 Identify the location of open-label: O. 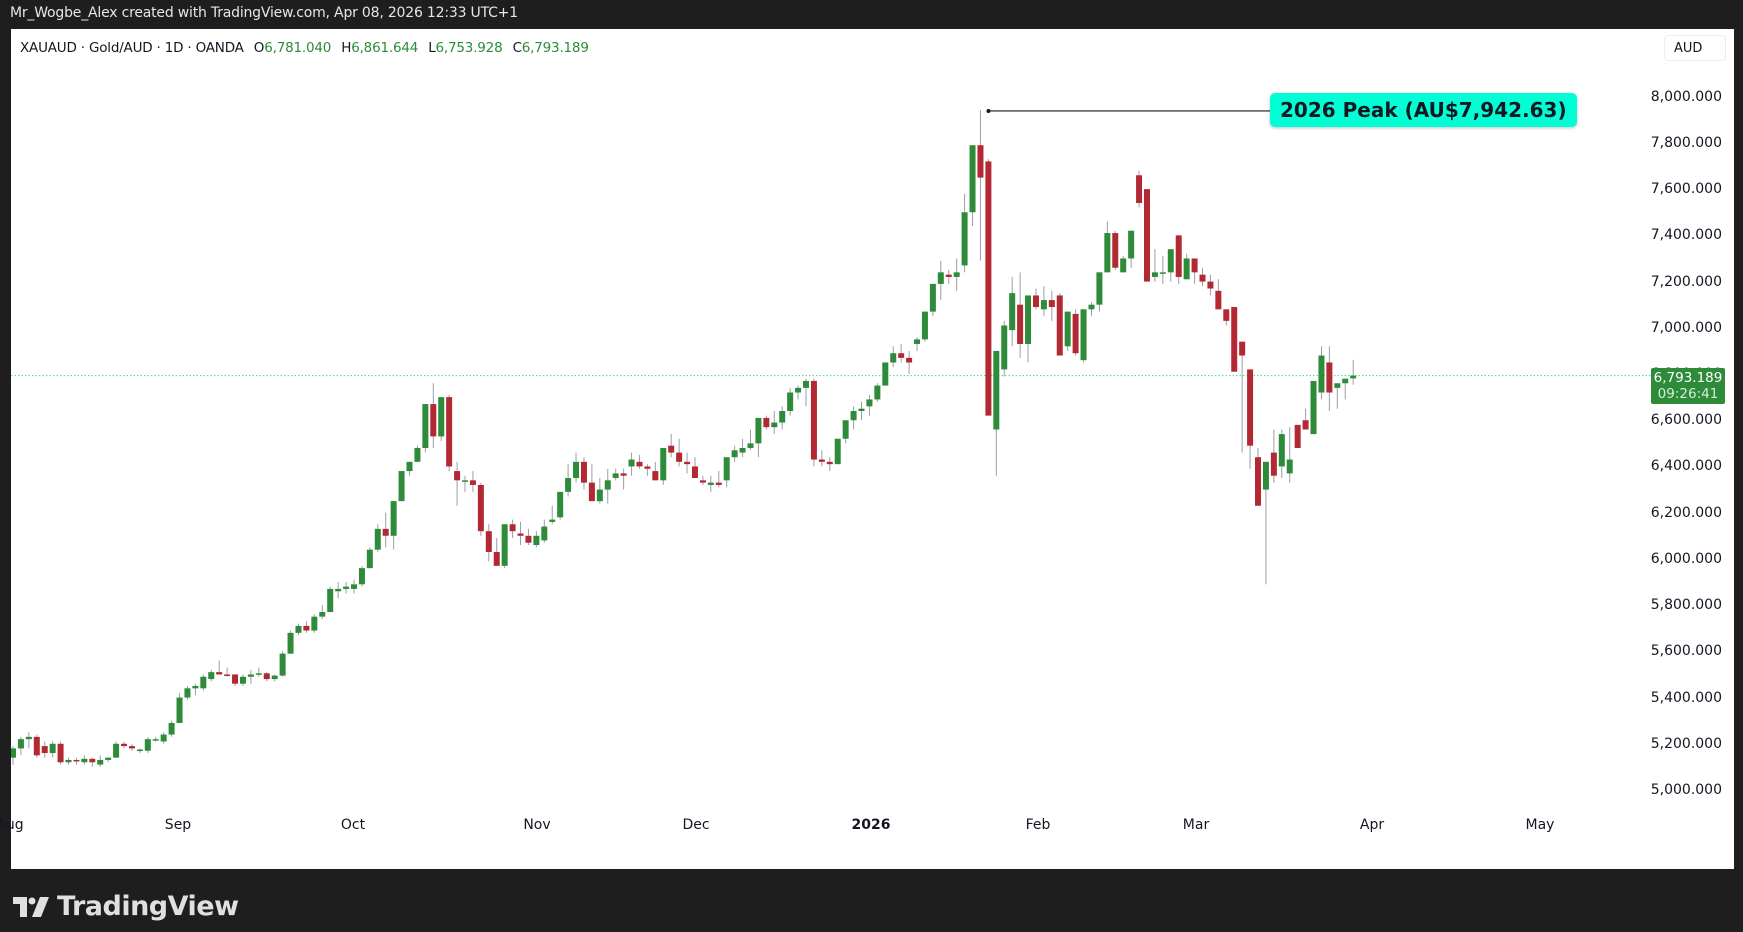
(259, 48).